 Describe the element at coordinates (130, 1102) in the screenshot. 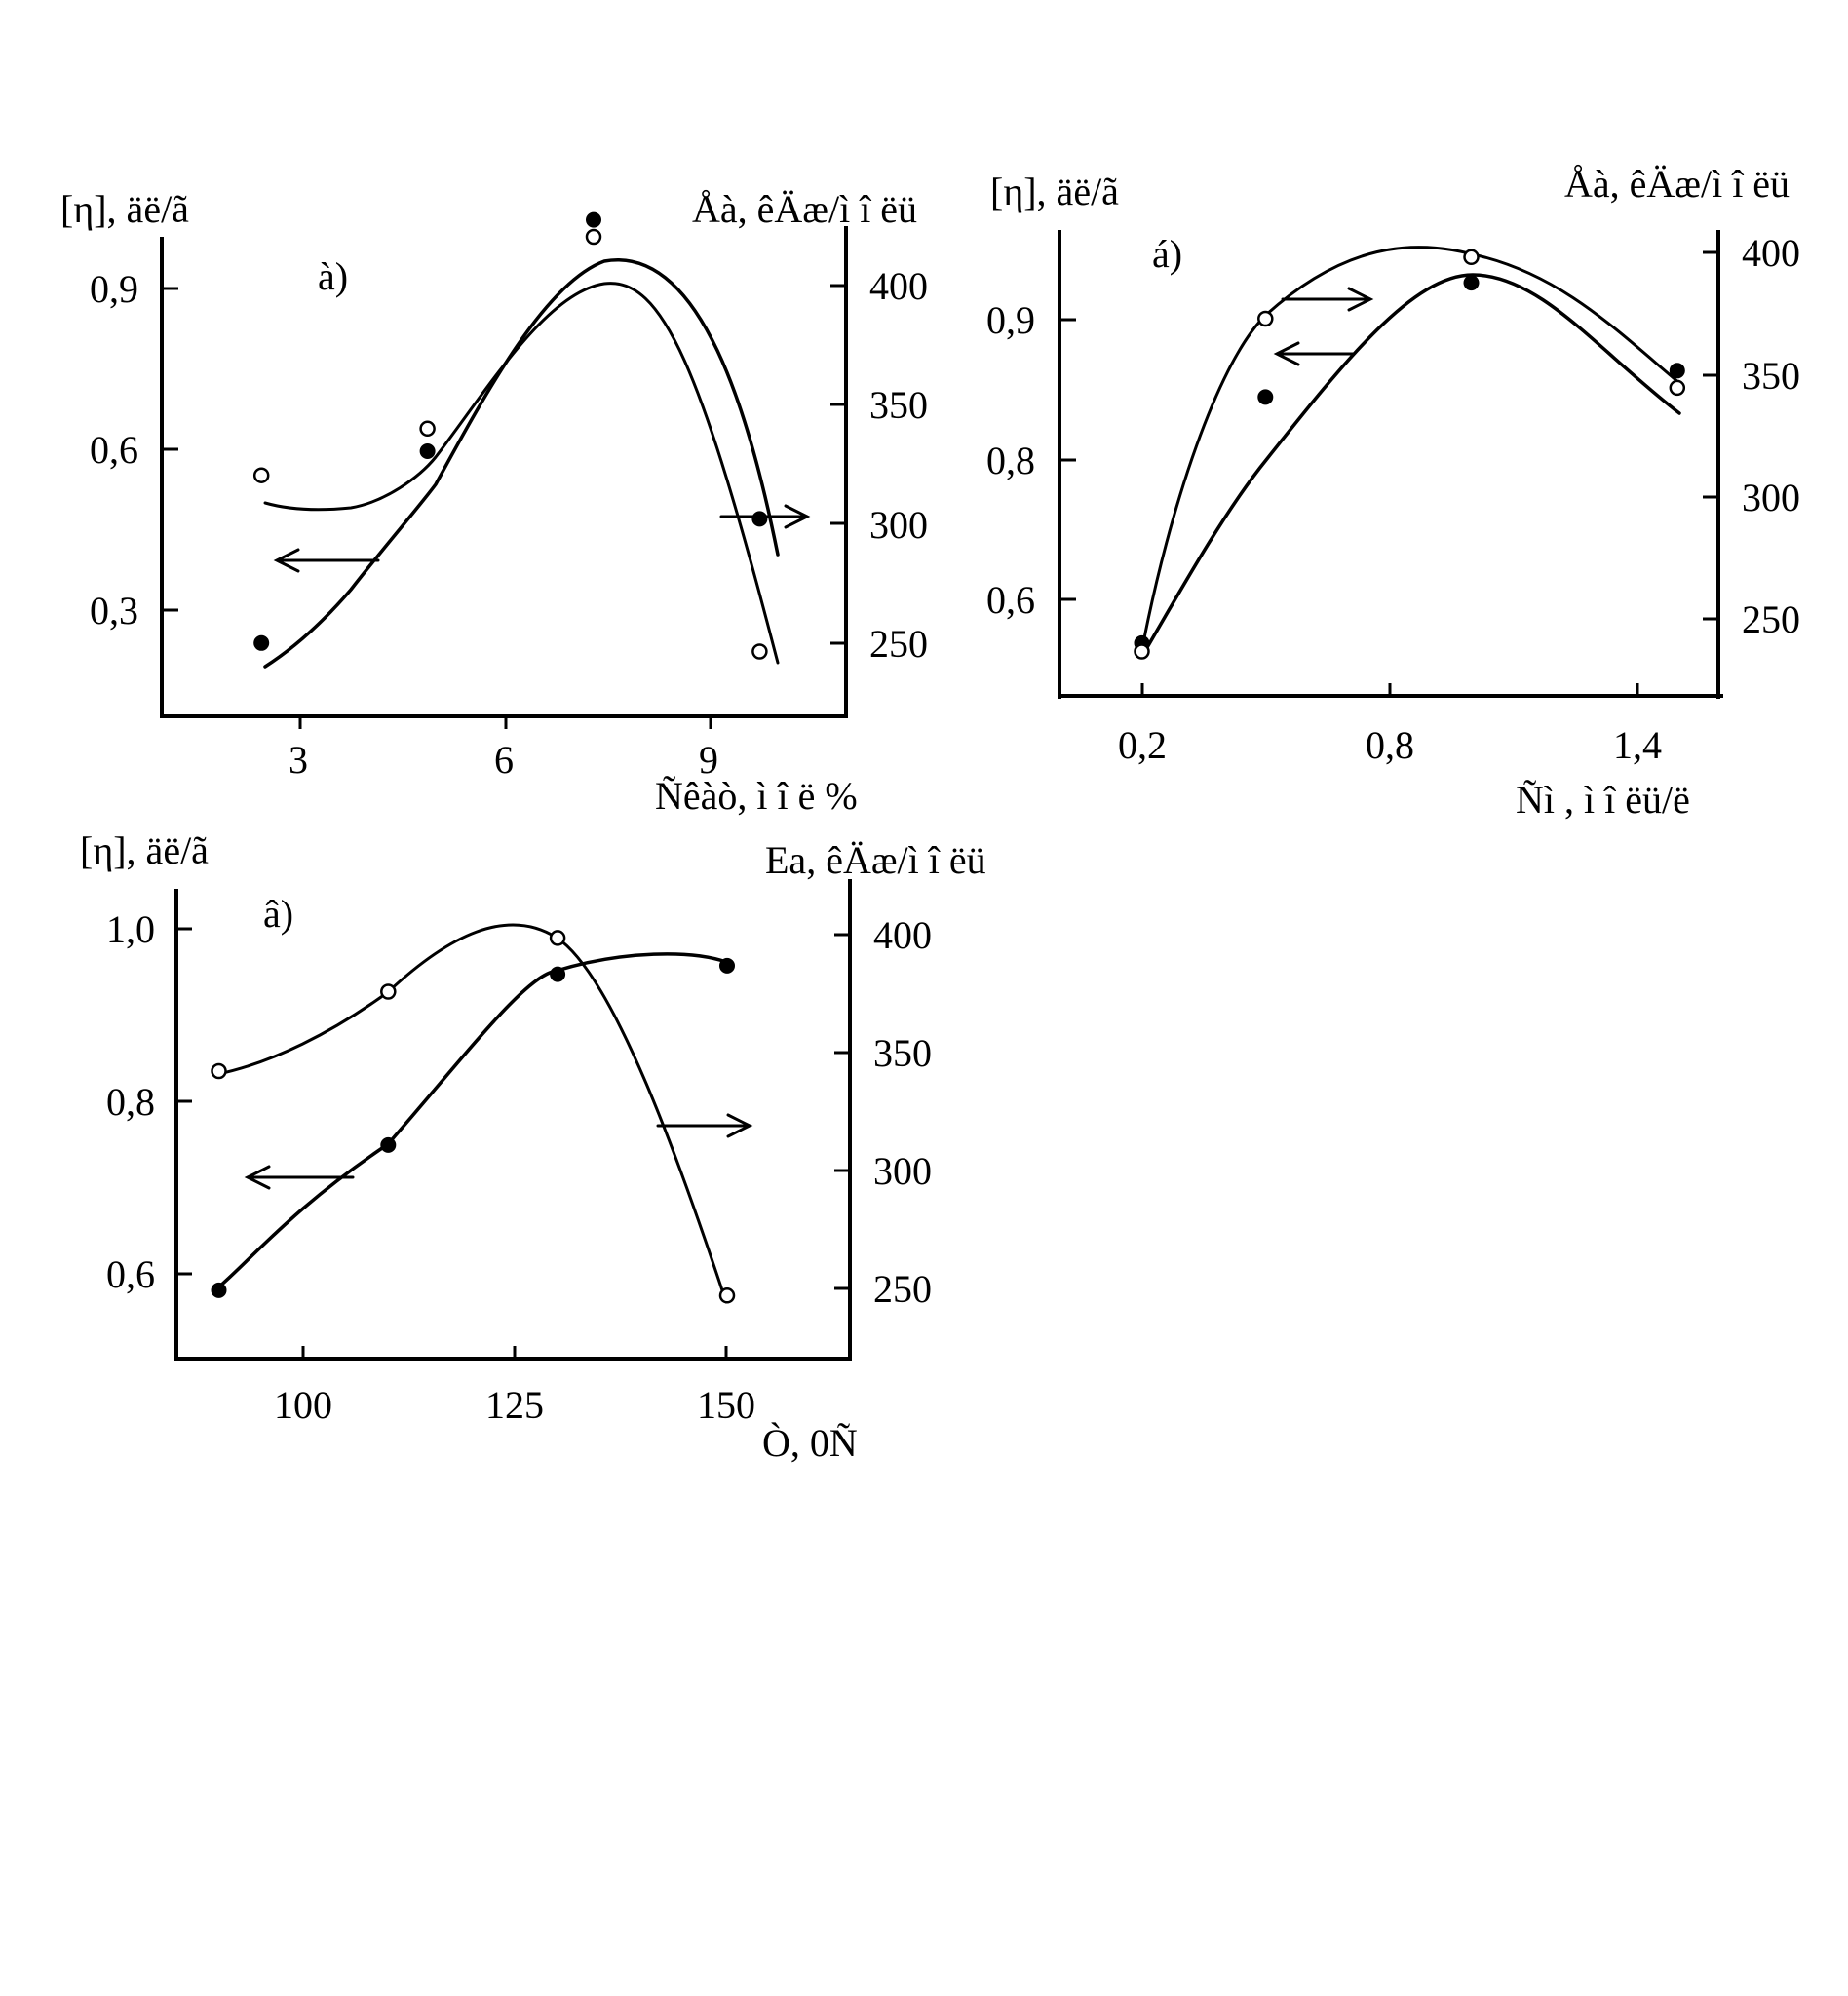

I see `panel-c-left-tick-label: 0,8` at that location.